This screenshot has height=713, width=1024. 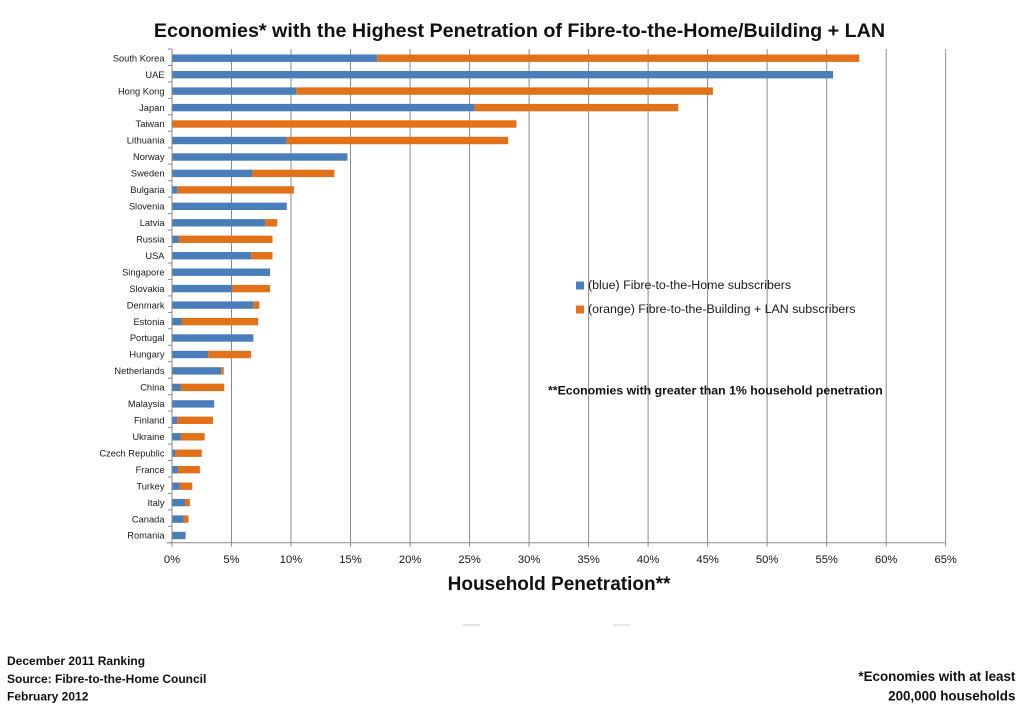 I want to click on svg-text: Czech Republic, so click(x=131, y=453).